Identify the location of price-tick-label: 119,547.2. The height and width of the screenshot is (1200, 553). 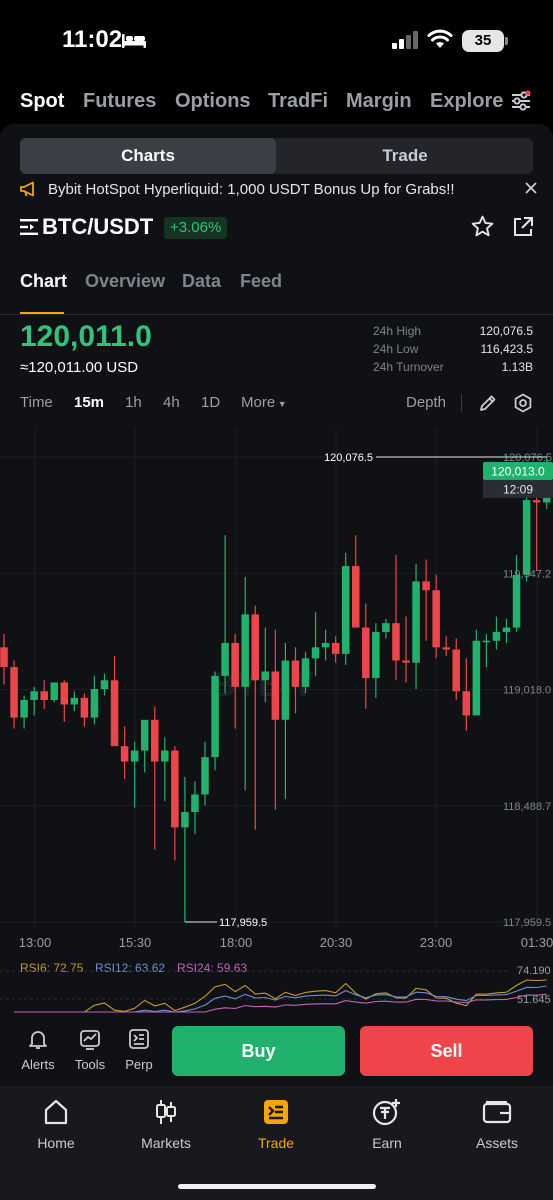
(527, 574).